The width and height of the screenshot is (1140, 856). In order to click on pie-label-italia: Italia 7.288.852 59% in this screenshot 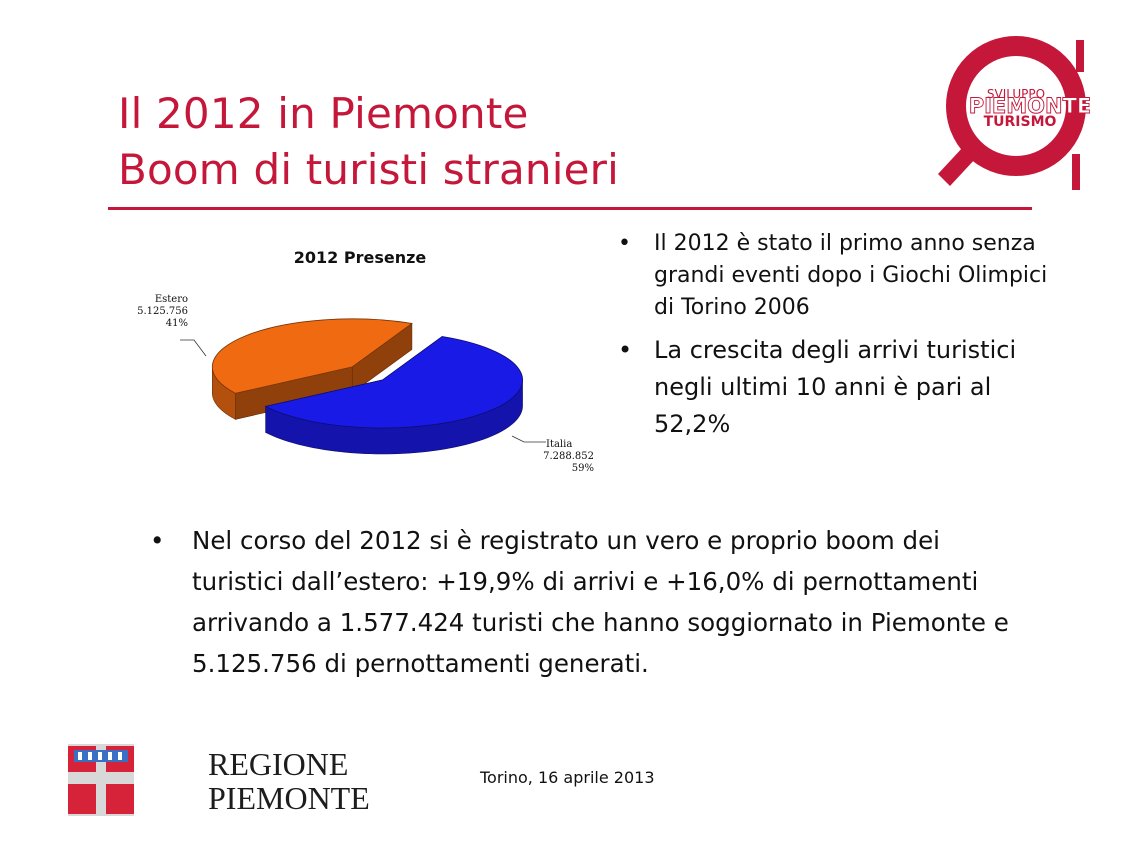, I will do `click(556, 457)`.